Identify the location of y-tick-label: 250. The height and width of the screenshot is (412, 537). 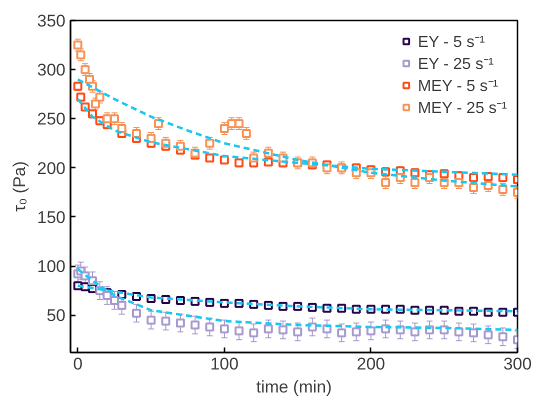
(51, 119).